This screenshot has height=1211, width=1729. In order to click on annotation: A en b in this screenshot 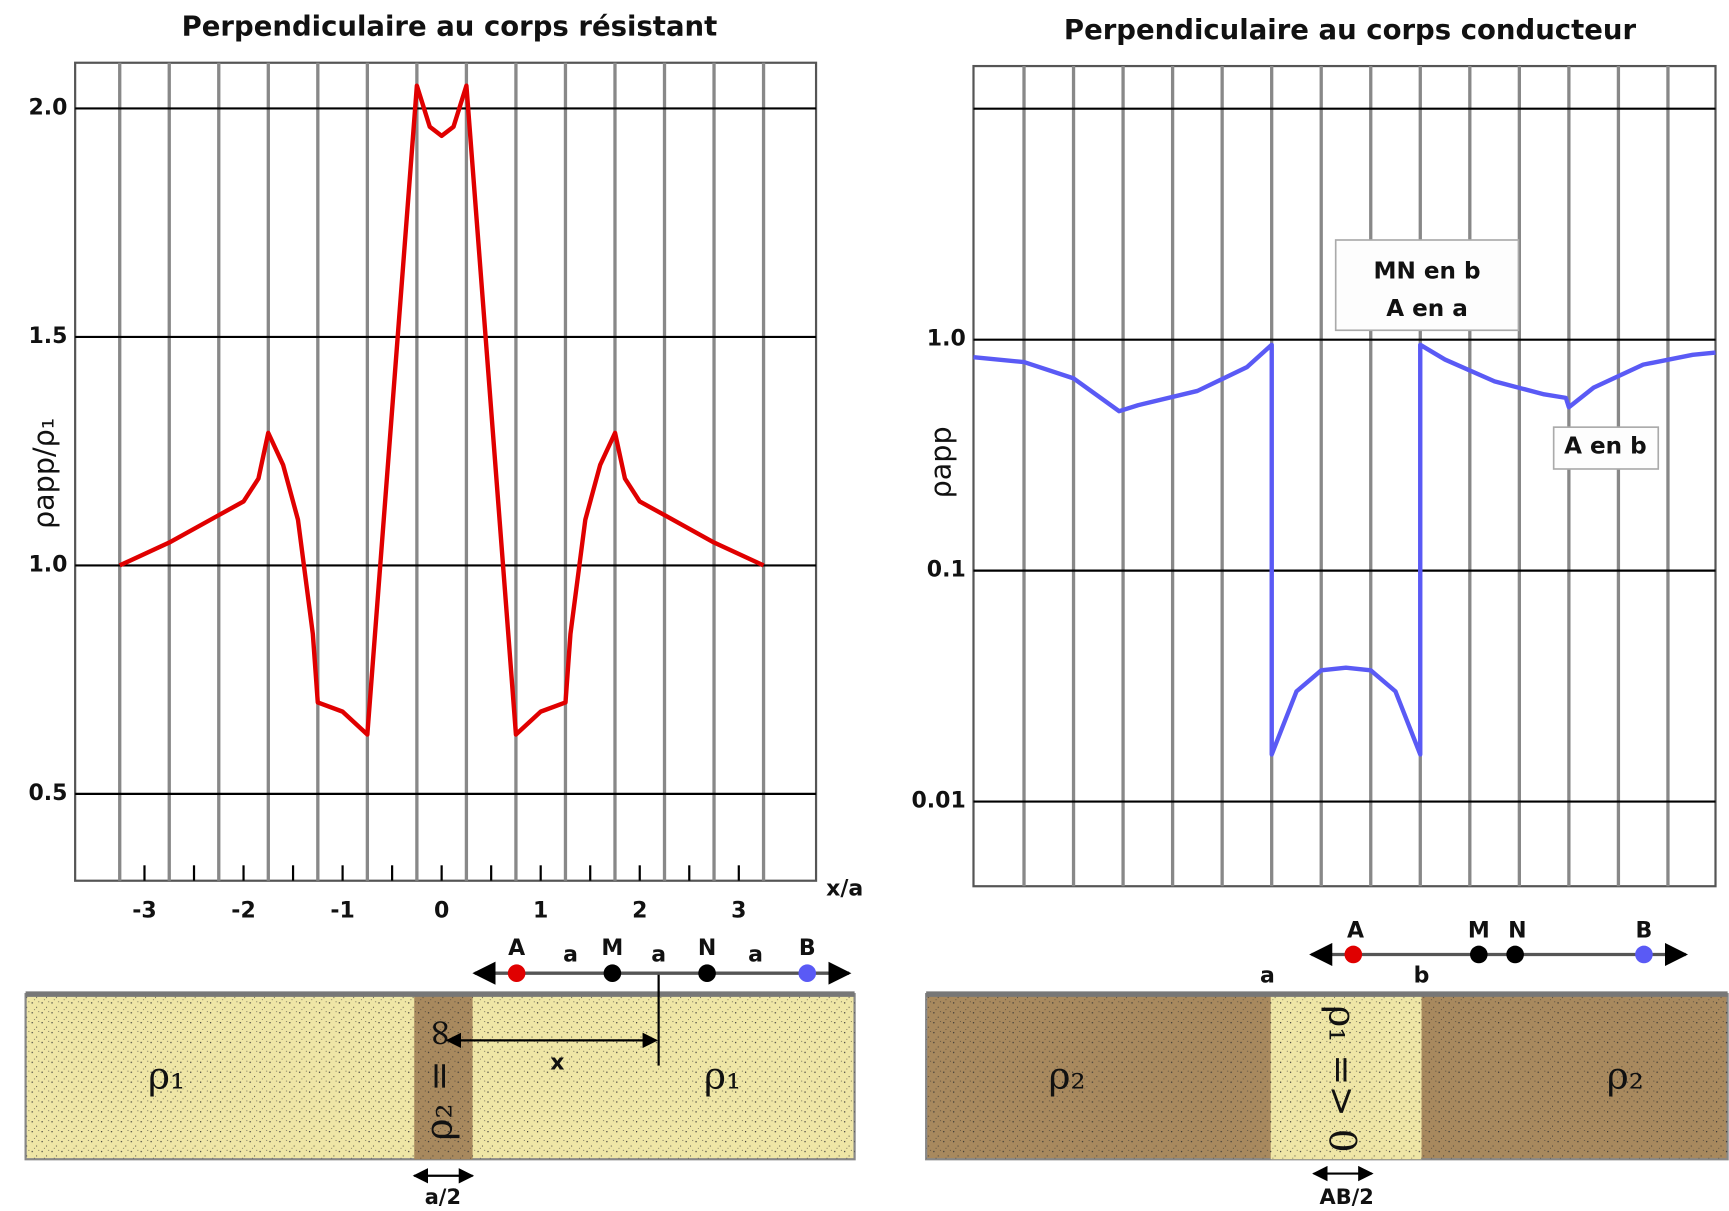, I will do `click(1605, 446)`.